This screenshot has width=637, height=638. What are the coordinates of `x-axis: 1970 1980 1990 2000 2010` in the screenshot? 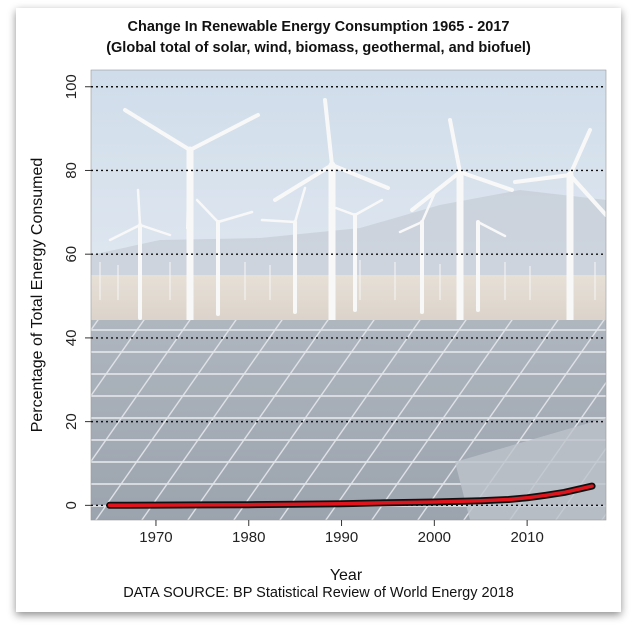 It's located at (341, 533).